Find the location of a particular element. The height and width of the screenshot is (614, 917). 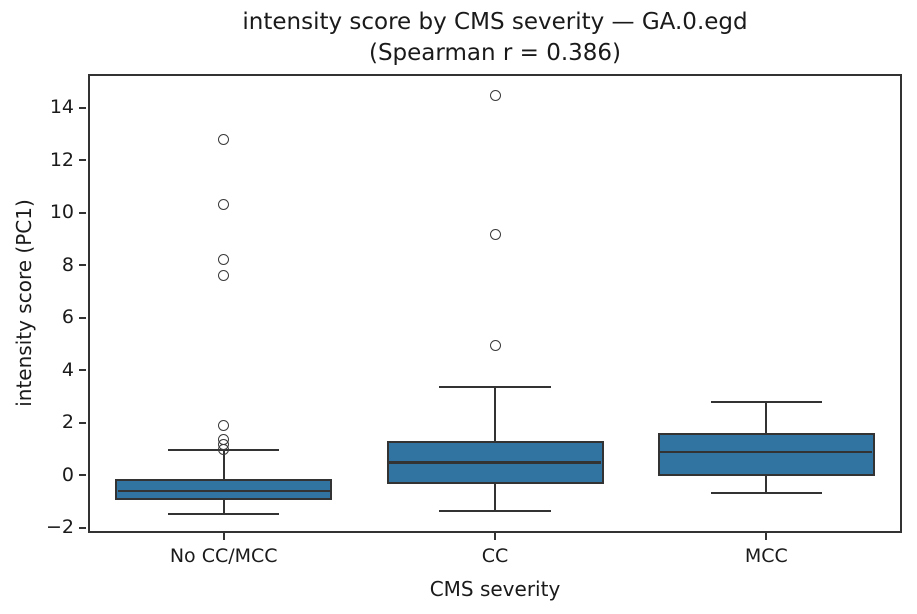

y-tick-label: 8 is located at coordinates (67, 264).